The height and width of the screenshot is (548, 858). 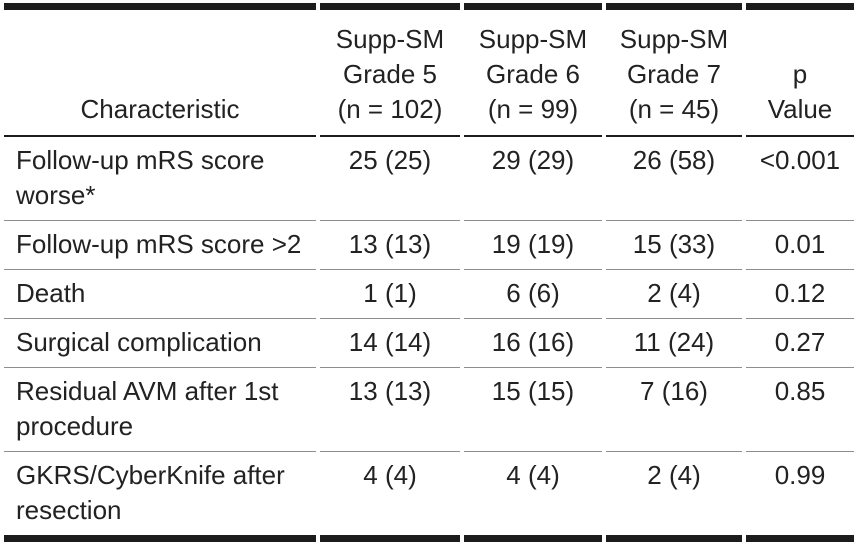 I want to click on header-grade6-line3: (n = 99), so click(x=533, y=109).